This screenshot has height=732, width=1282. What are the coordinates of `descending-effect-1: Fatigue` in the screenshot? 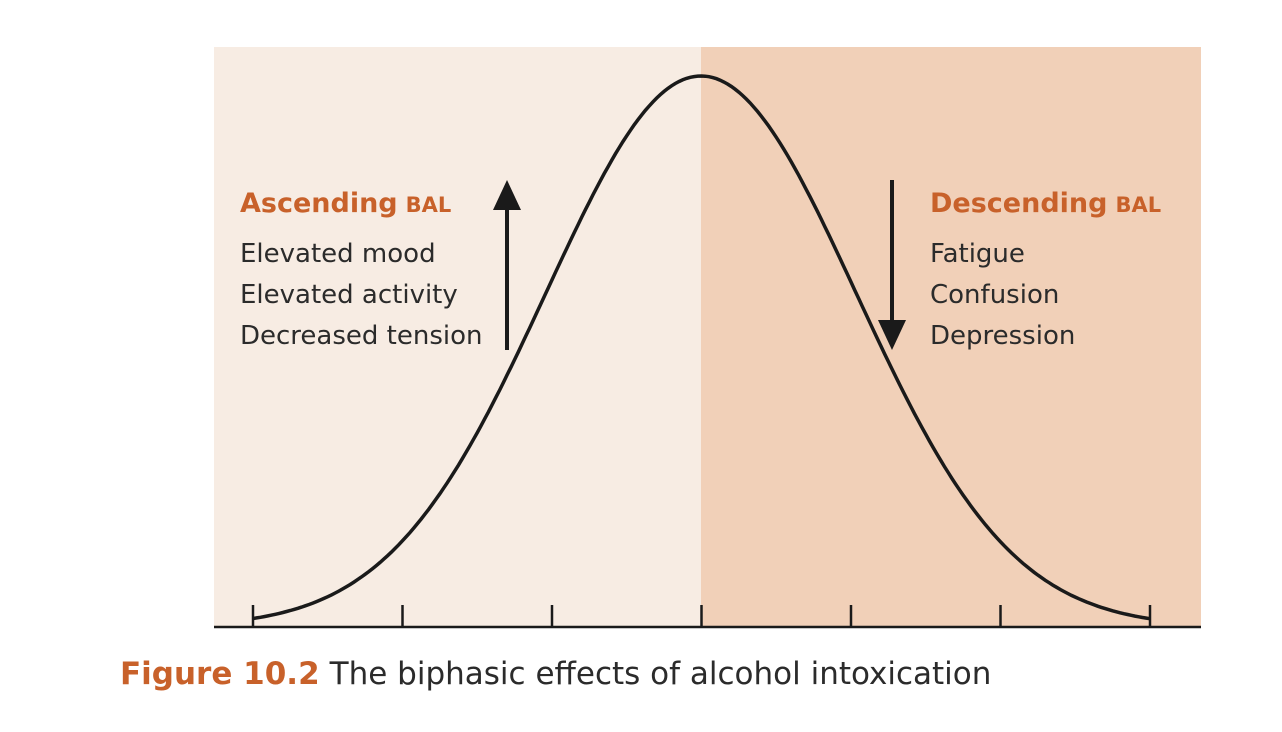 It's located at (977, 254).